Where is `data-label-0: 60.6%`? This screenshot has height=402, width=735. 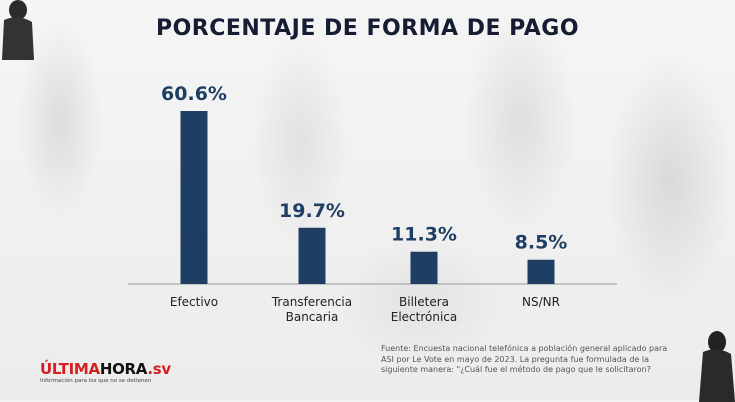 data-label-0: 60.6% is located at coordinates (194, 94).